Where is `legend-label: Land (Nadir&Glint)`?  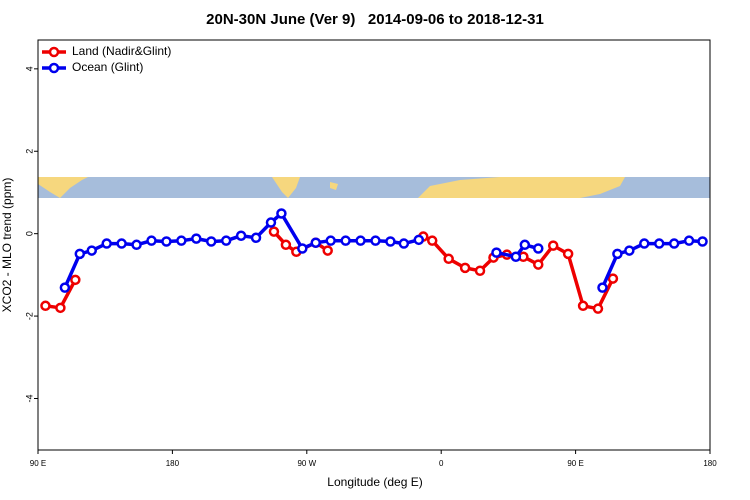 legend-label: Land (Nadir&Glint) is located at coordinates (121, 51).